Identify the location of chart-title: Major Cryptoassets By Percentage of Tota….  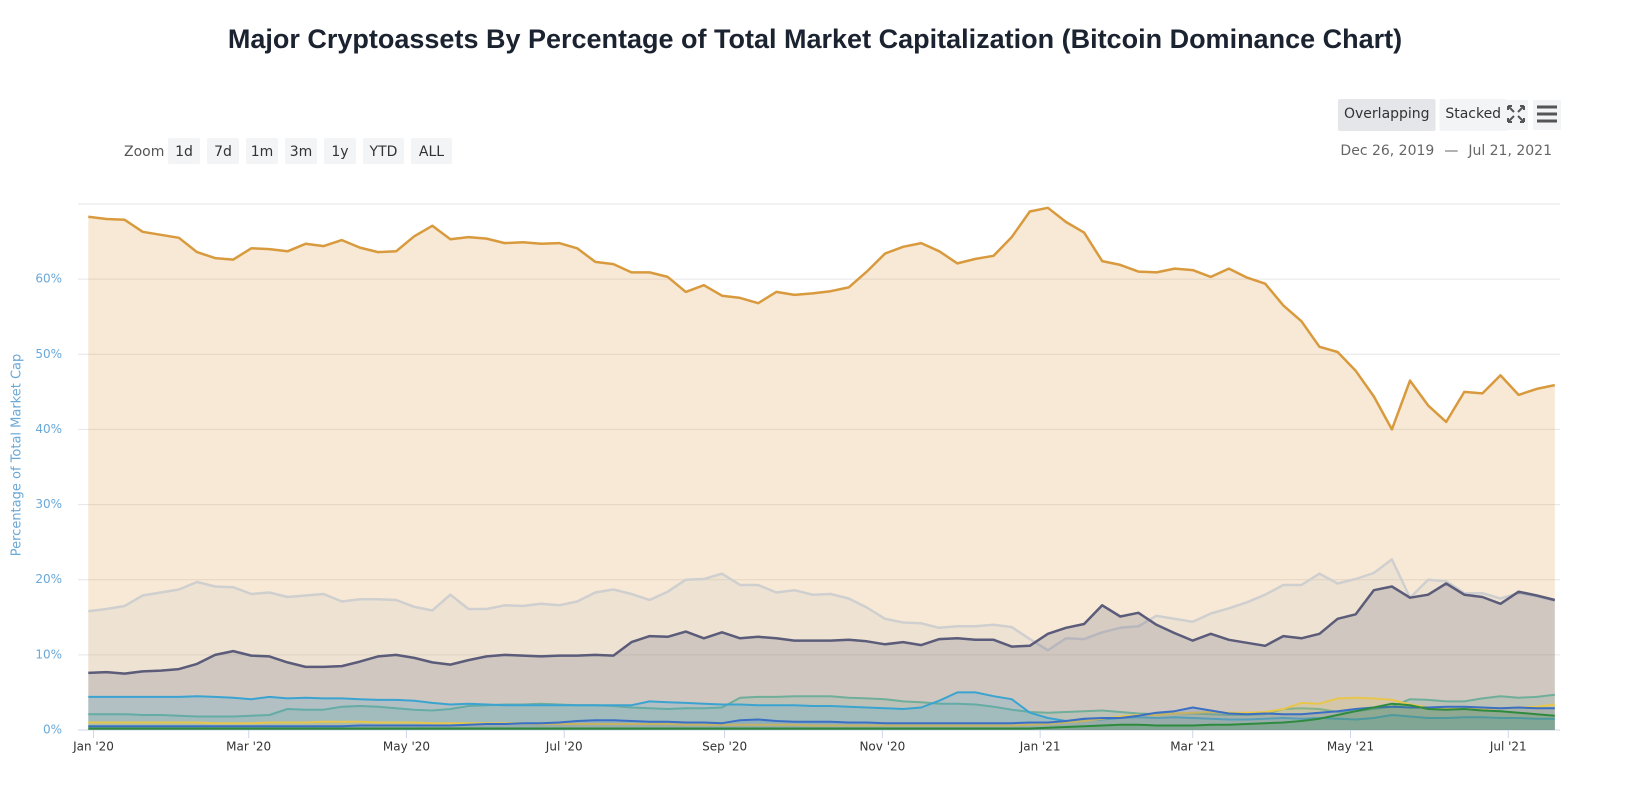
(815, 39).